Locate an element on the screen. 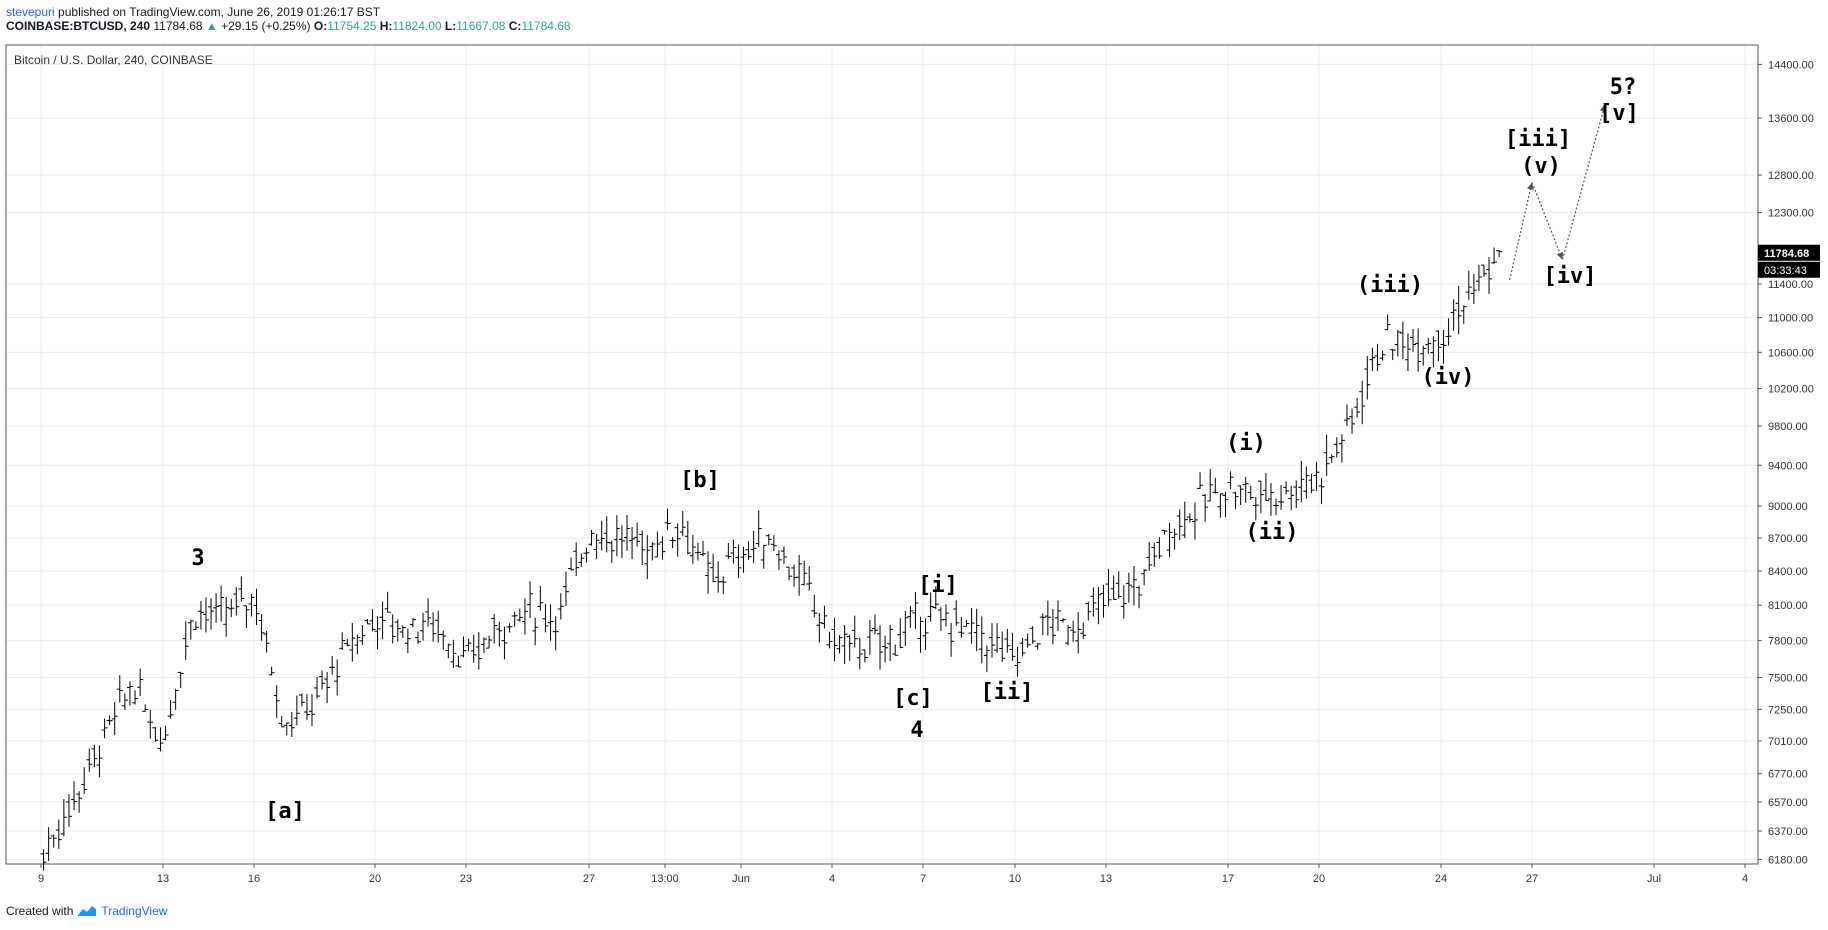  open-label: O: is located at coordinates (320, 26).